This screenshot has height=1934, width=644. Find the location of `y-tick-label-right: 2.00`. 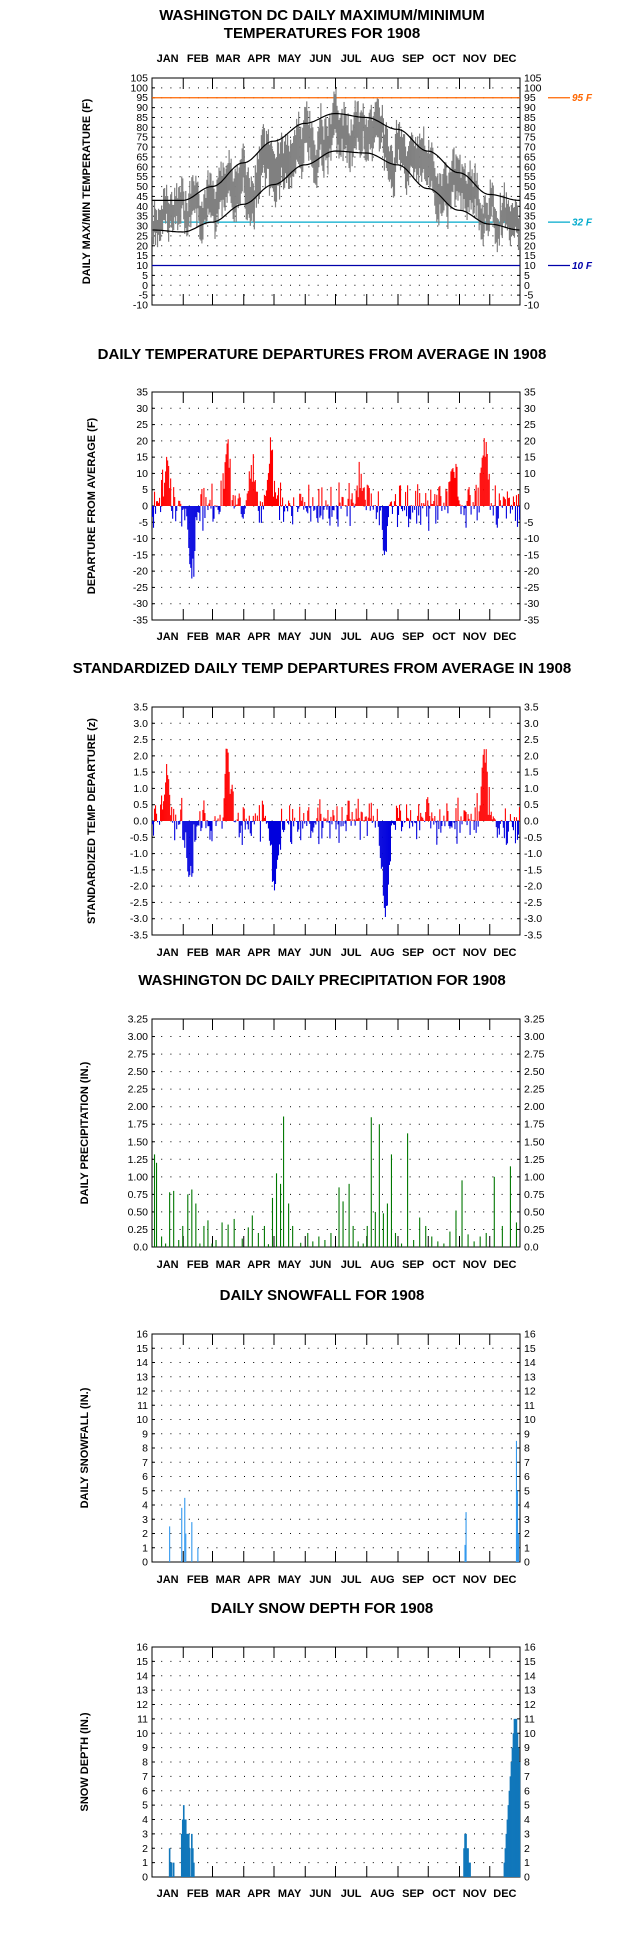

y-tick-label-right: 2.00 is located at coordinates (534, 1107).